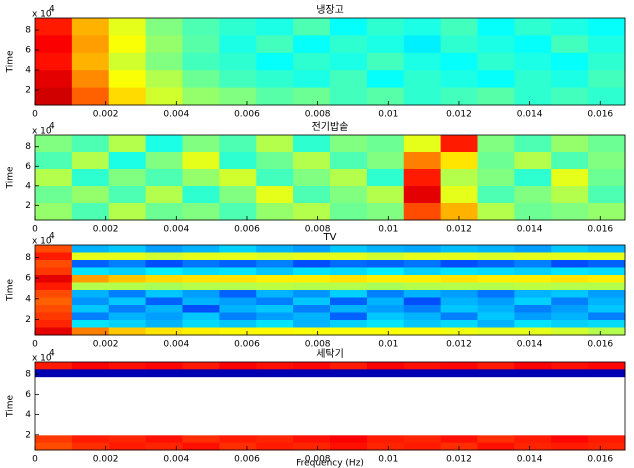 The image size is (634, 468). Describe the element at coordinates (11, 177) in the screenshot. I see `y-axis-label: Time` at that location.